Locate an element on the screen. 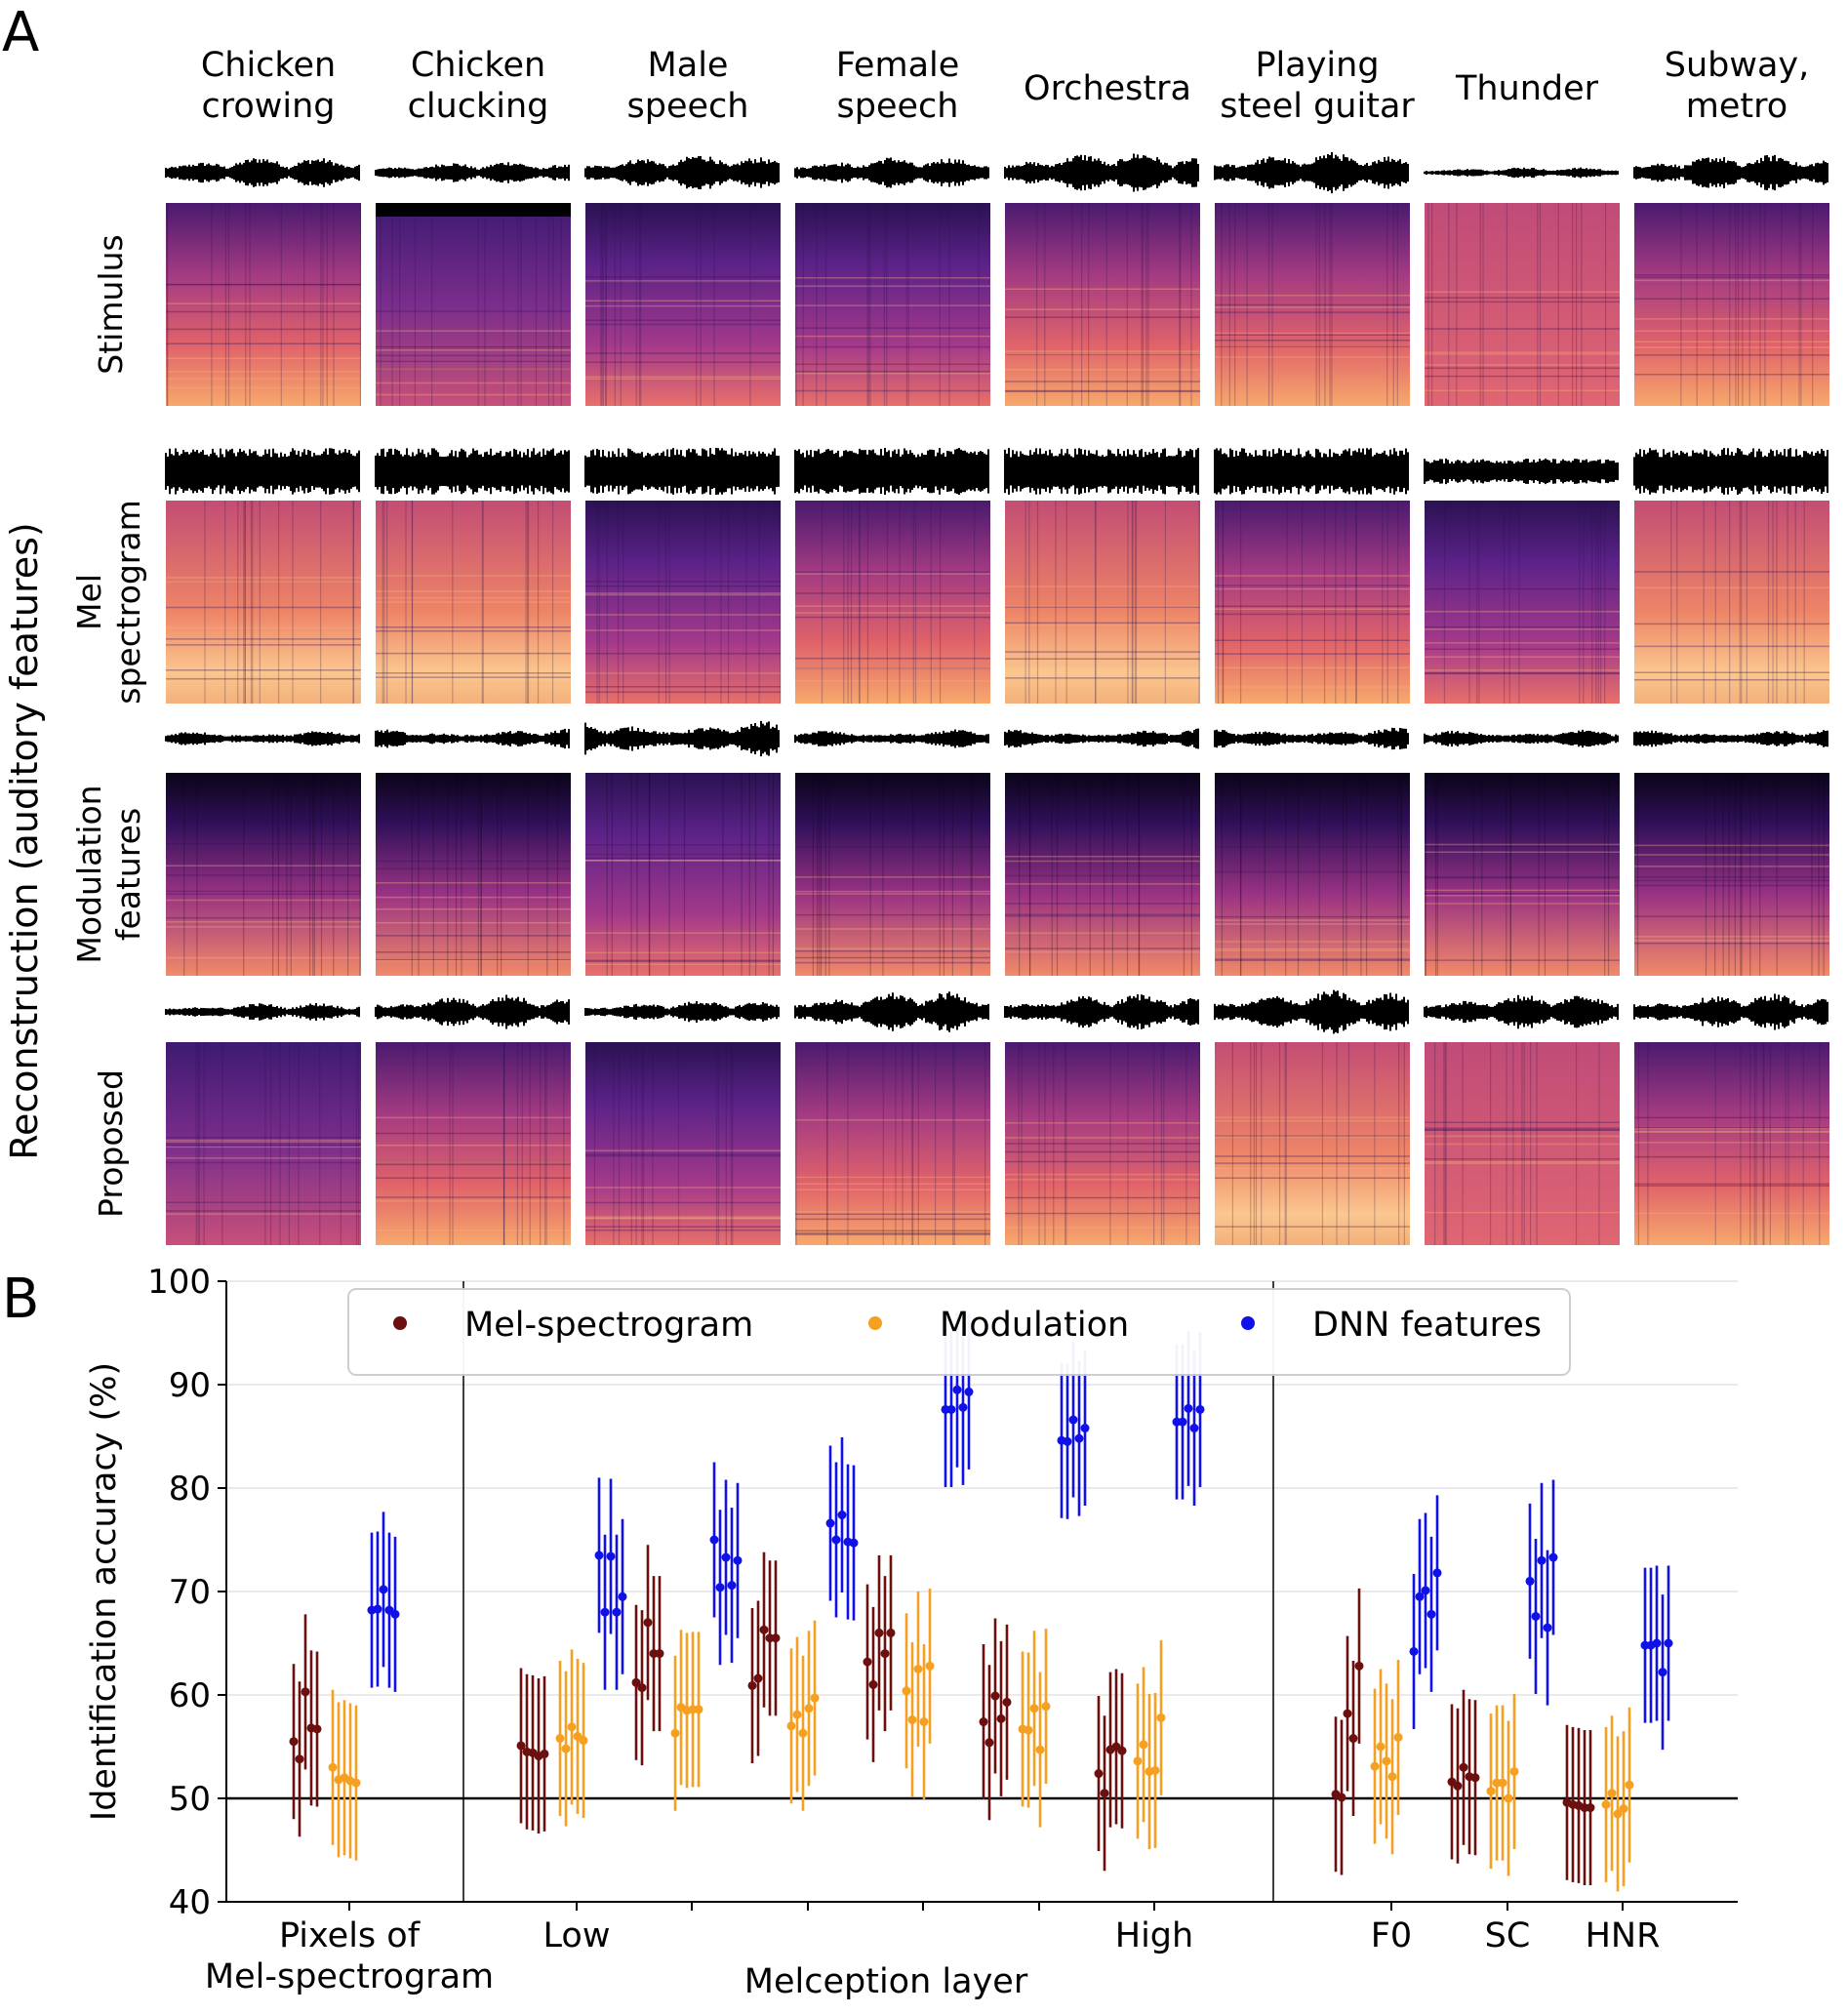  column-title-line2: clucking is located at coordinates (479, 106).